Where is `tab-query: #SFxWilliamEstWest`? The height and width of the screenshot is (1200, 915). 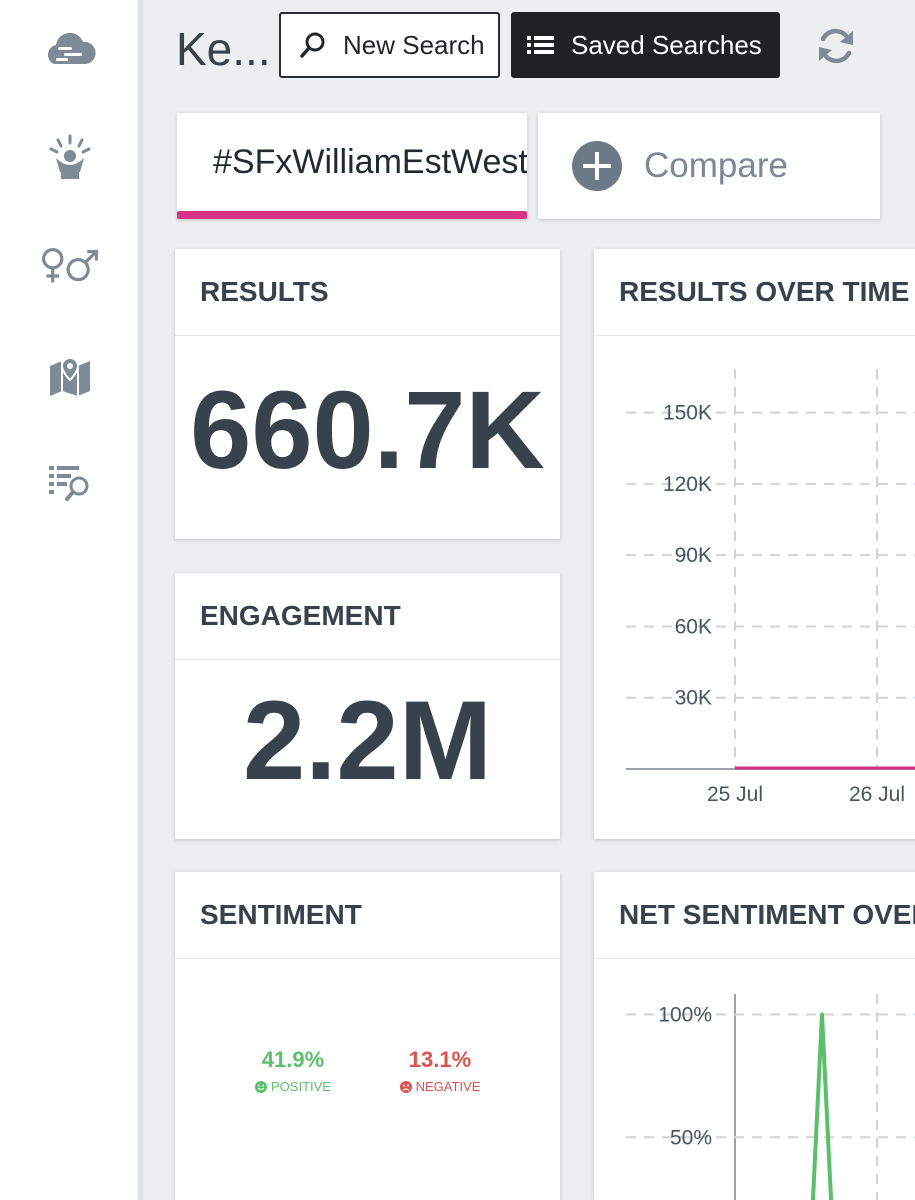
tab-query: #SFxWilliamEstWest is located at coordinates (352, 166).